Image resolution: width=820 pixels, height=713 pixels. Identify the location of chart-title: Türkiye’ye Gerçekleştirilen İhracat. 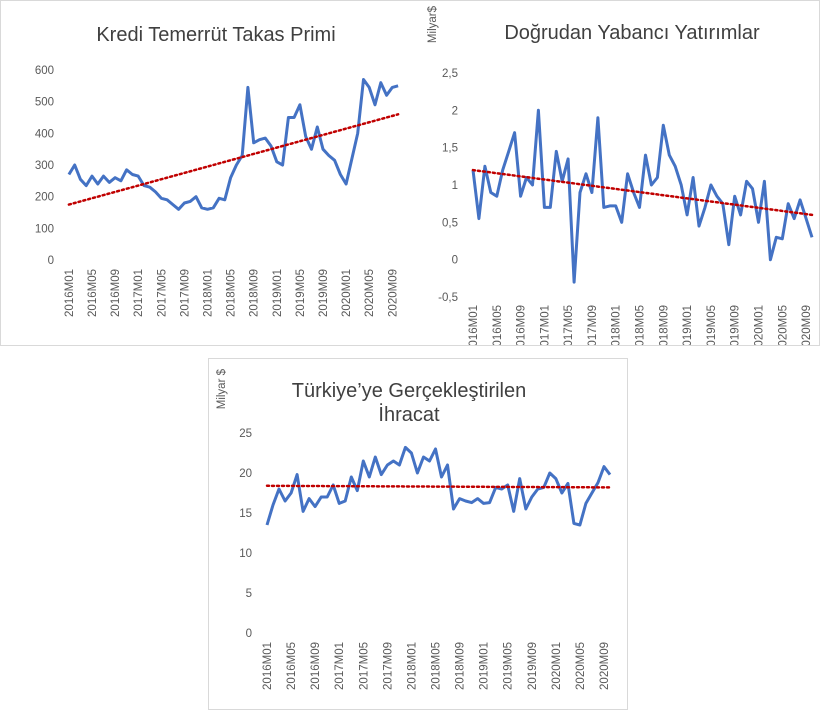
(409, 403).